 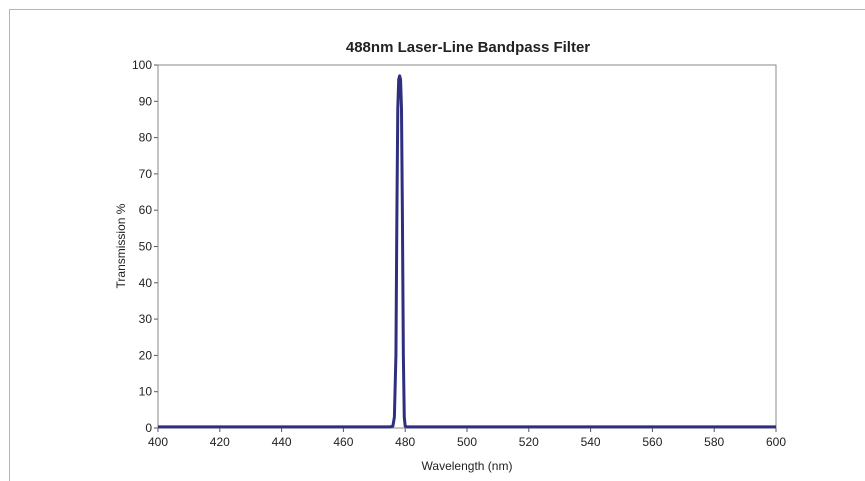 I want to click on y-tick-label: 30, so click(x=146, y=319).